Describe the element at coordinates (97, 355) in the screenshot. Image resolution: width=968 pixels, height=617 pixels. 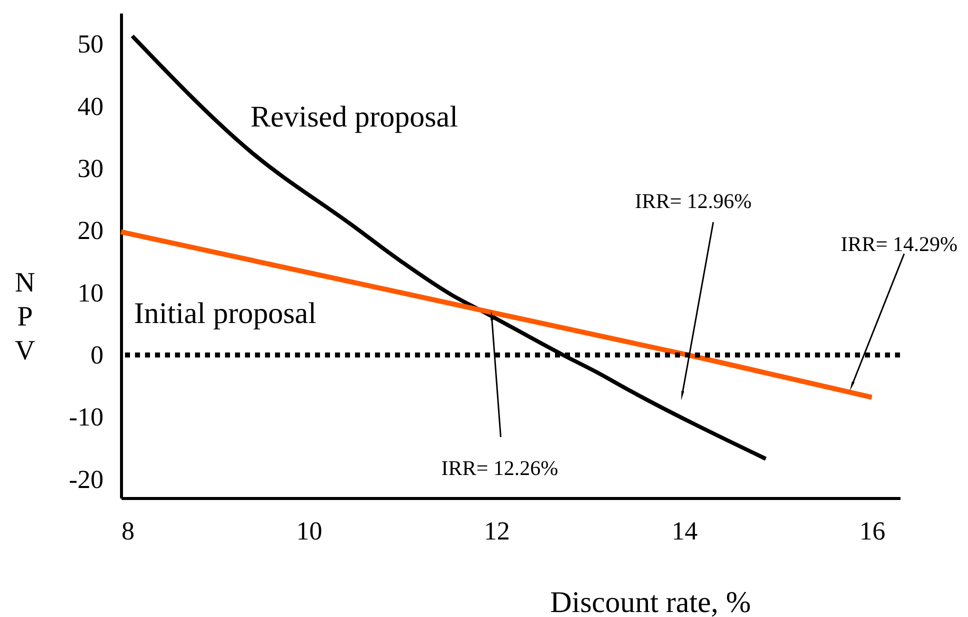
I see `y-tick-label: 0` at that location.